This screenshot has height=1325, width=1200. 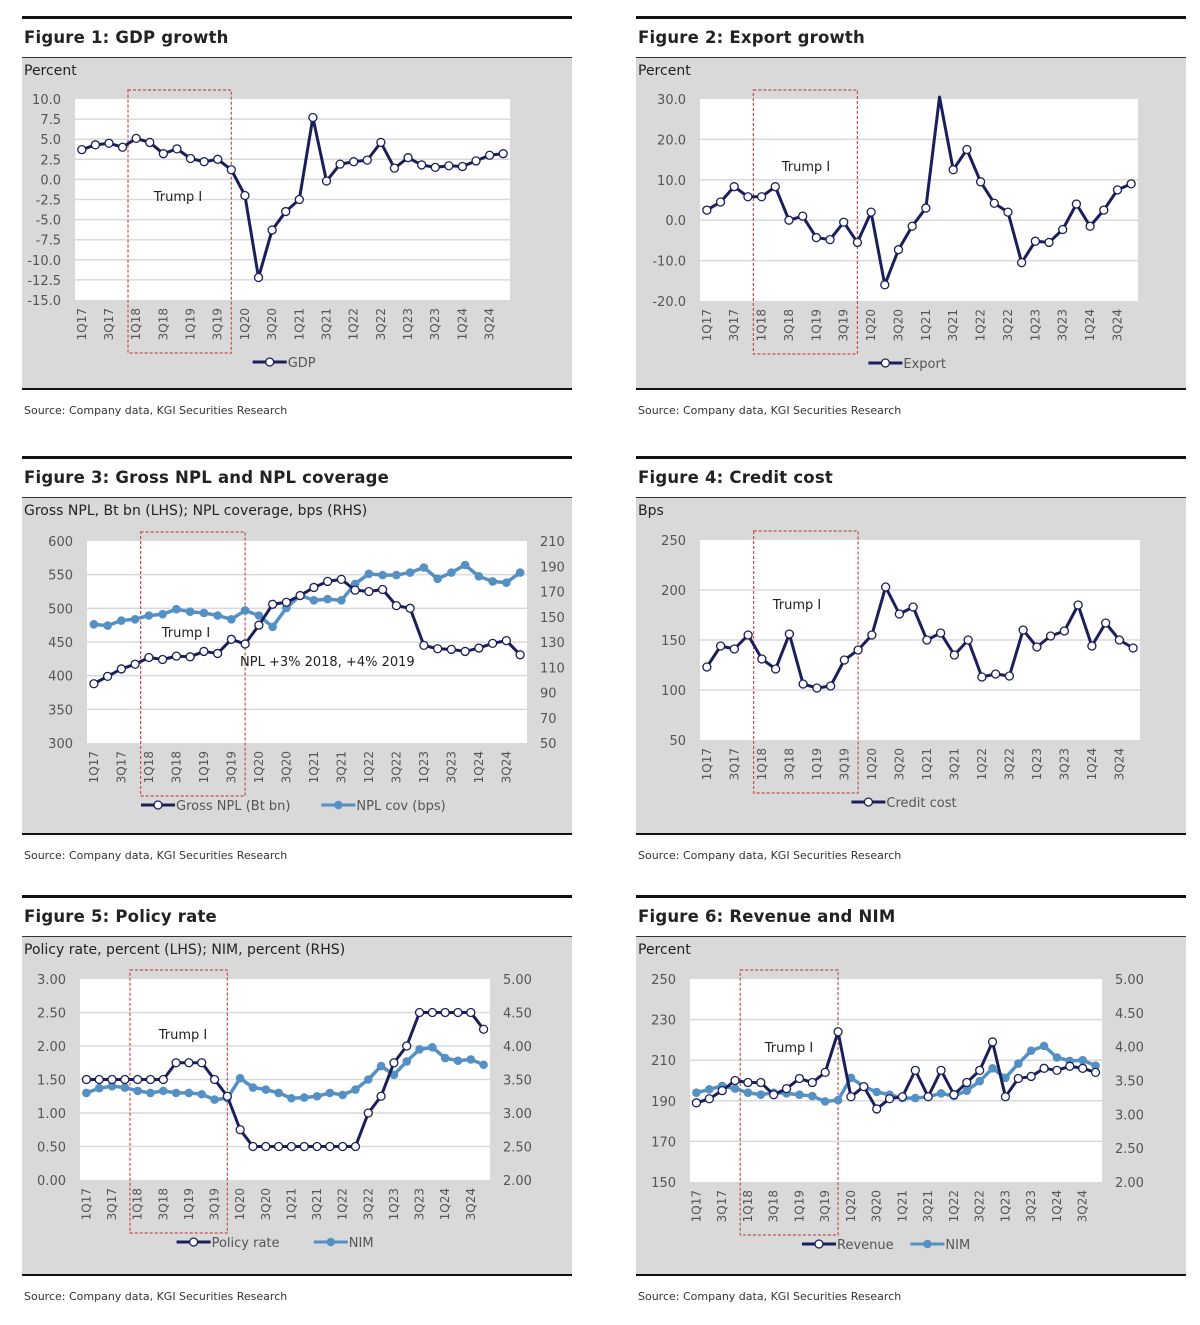 I want to click on unit-label: Bps, so click(x=651, y=511).